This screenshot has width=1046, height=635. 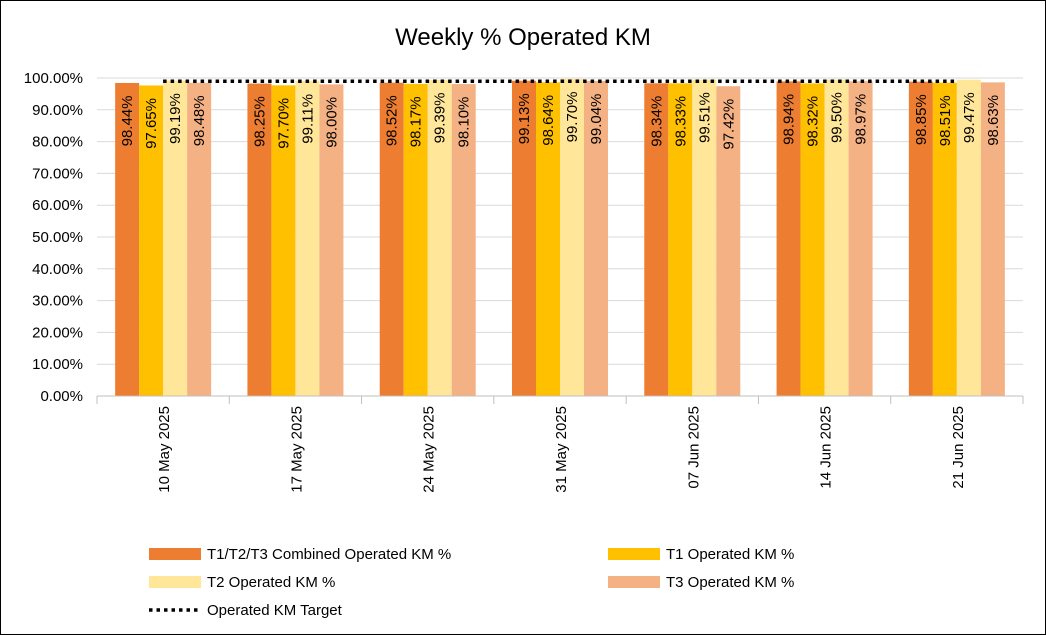 What do you see at coordinates (730, 554) in the screenshot?
I see `legend-label: T1 Operated KM %` at bounding box center [730, 554].